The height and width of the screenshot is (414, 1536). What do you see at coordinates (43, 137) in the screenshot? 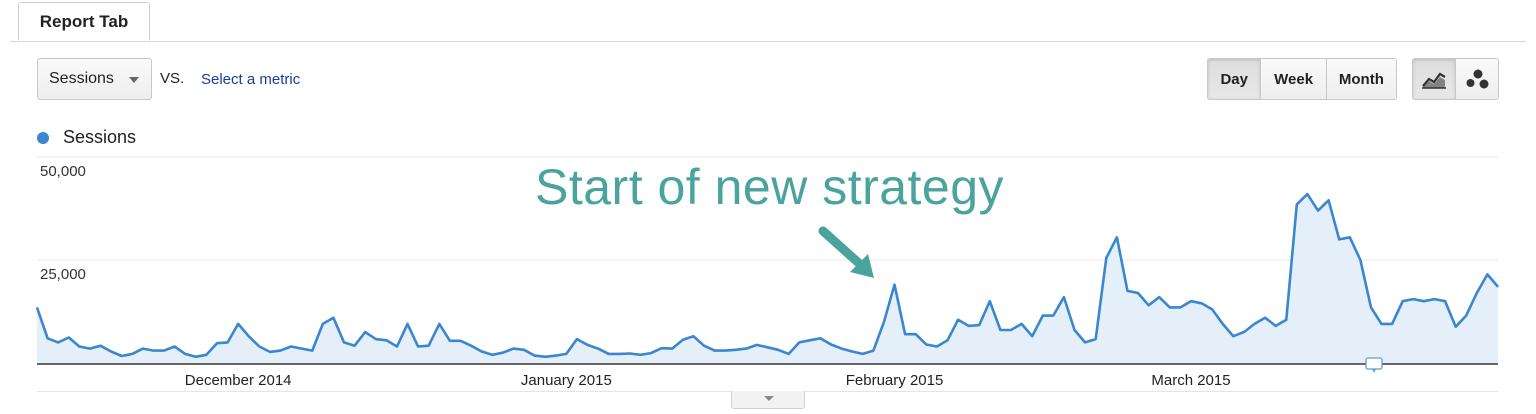
I see `series-color-dot` at bounding box center [43, 137].